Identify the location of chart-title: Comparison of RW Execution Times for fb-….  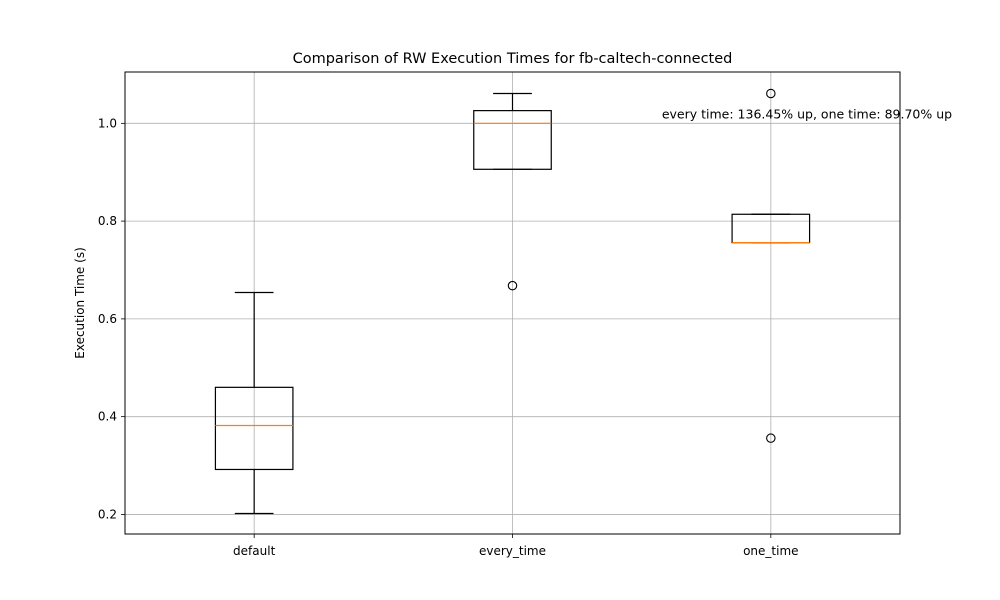
(513, 59).